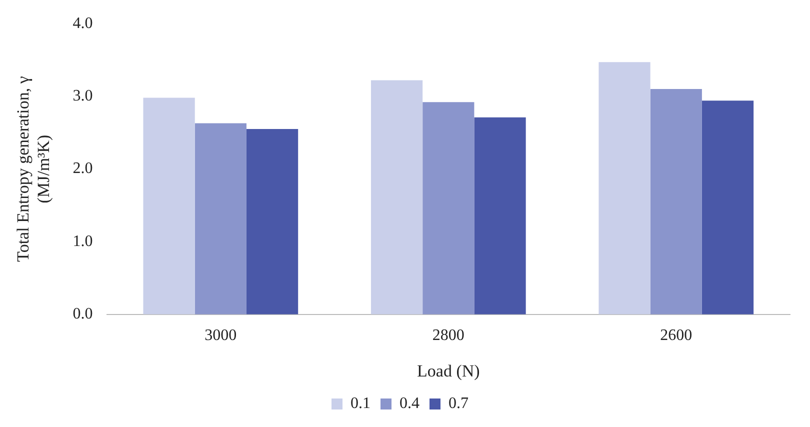 This screenshot has width=810, height=427. I want to click on y-tick-label: 2.0, so click(82, 169).